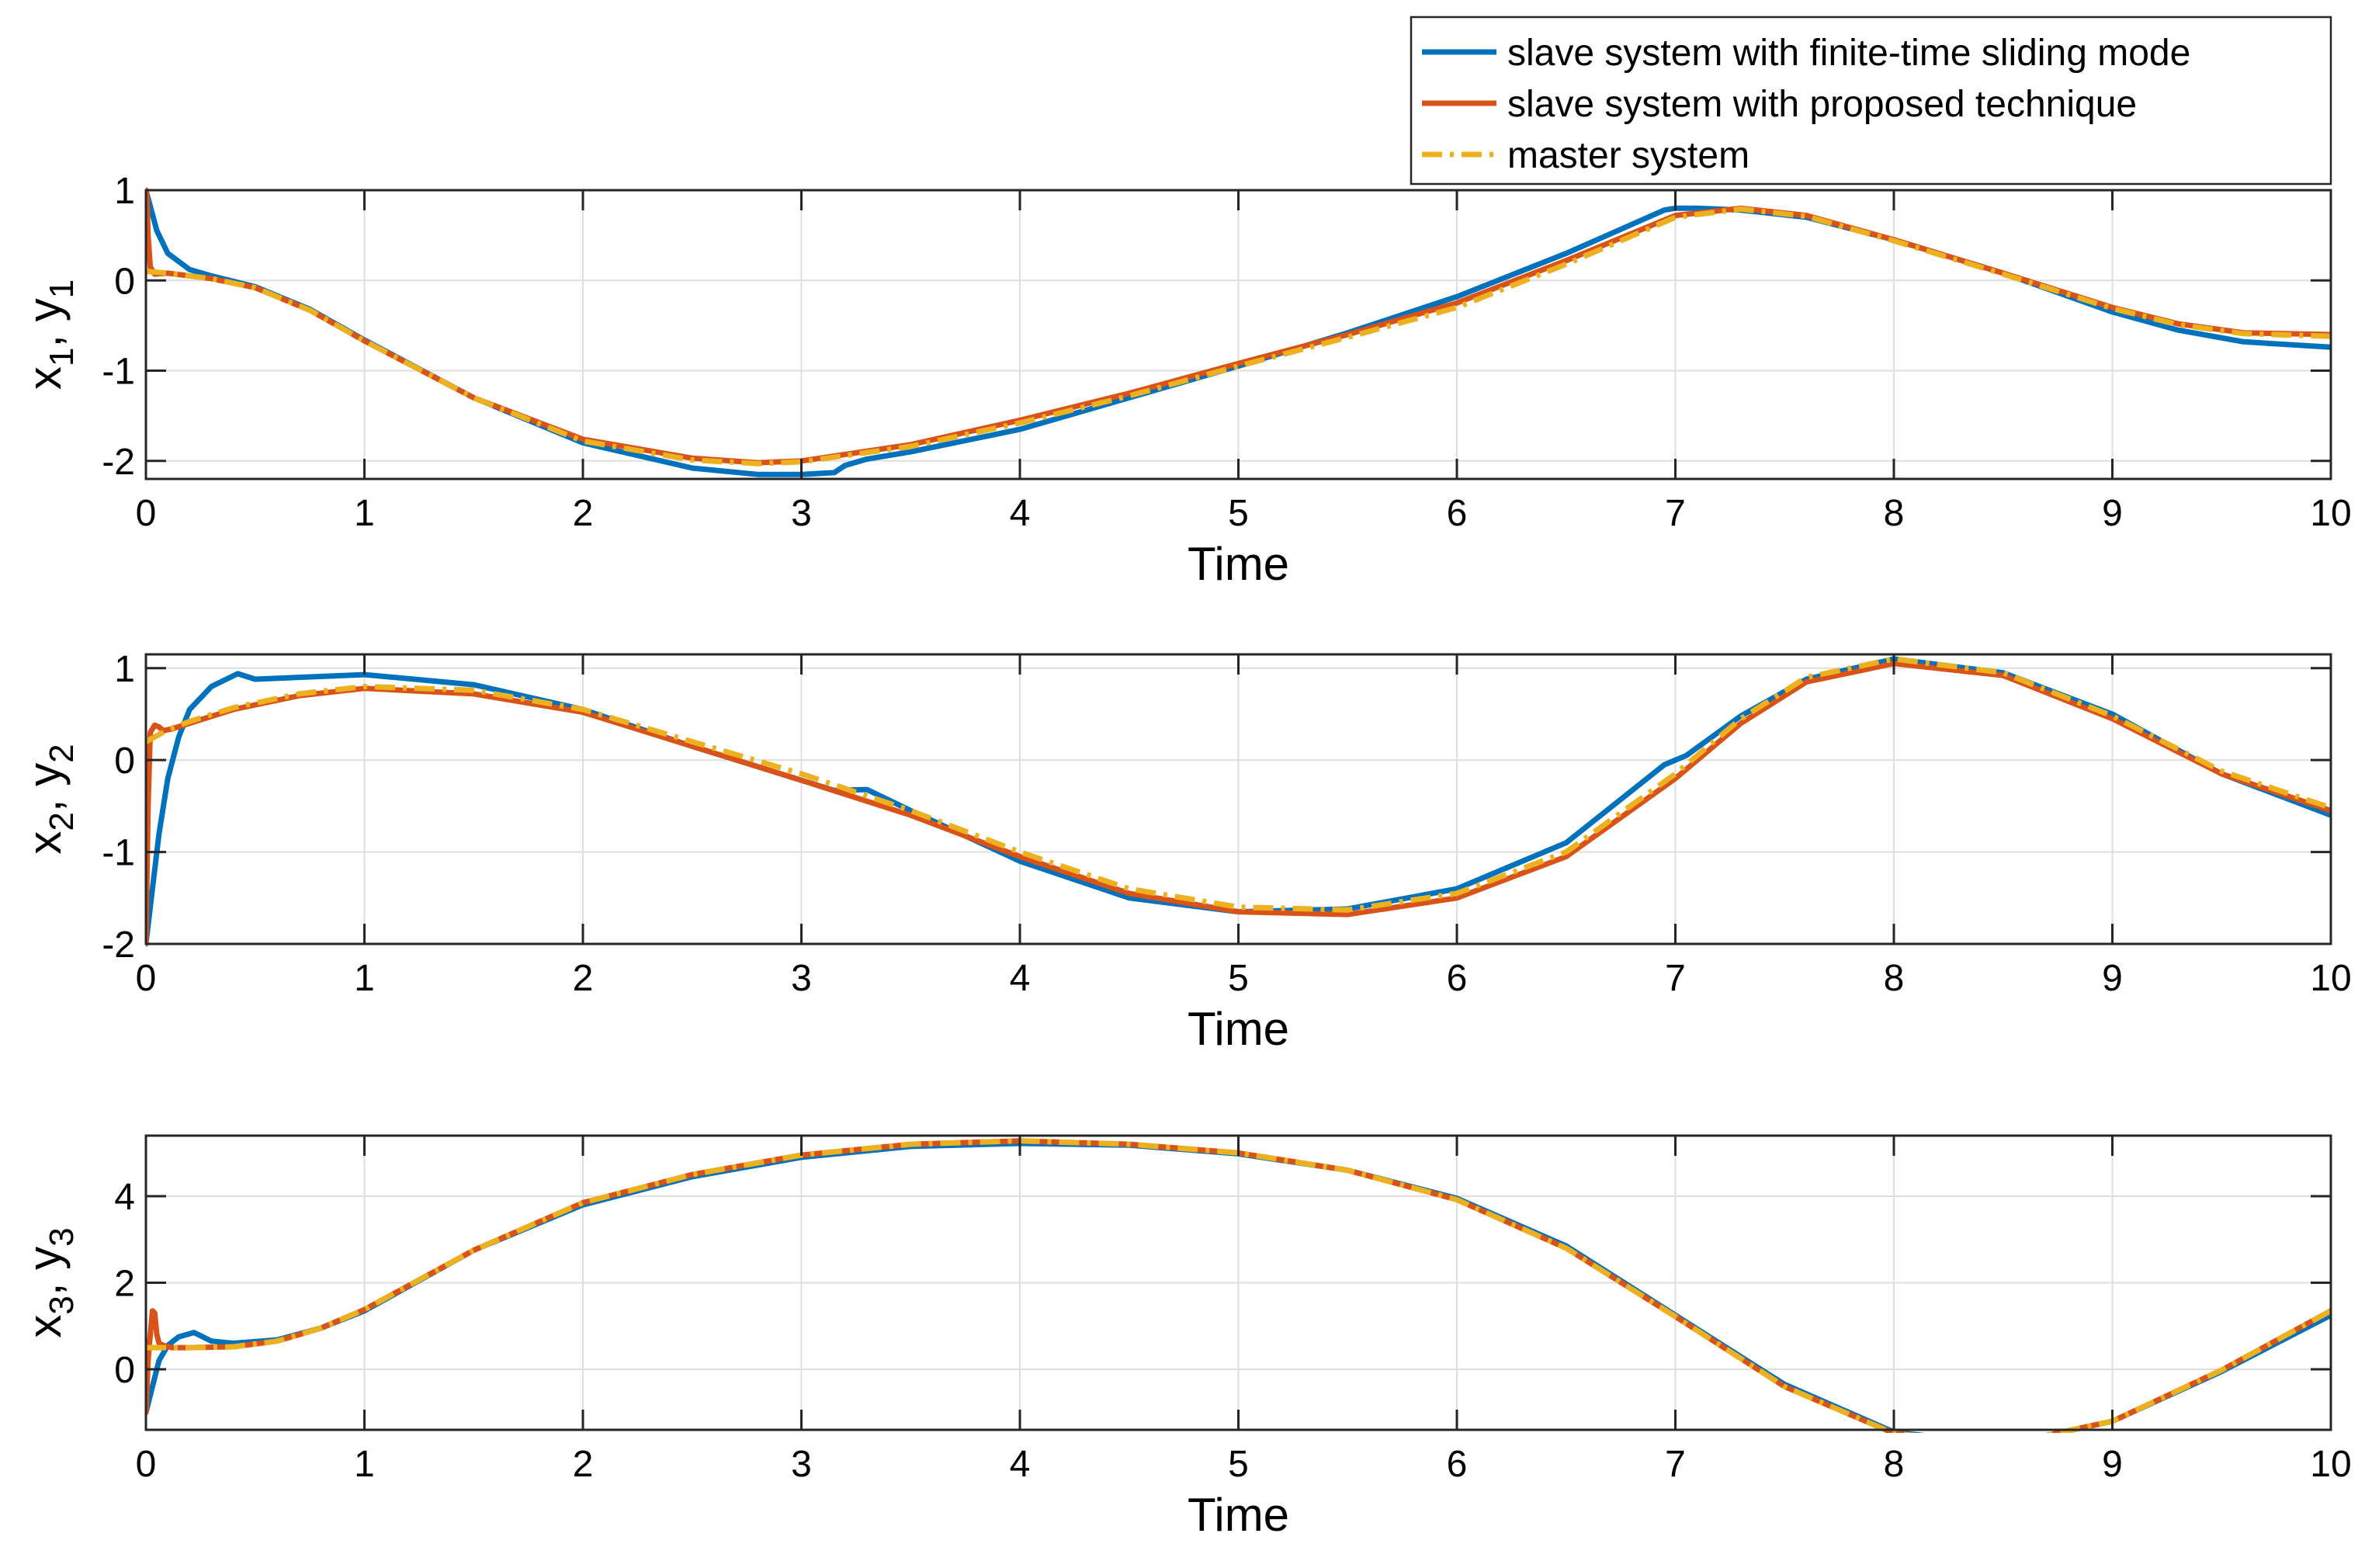  I want to click on y-axis-label: x3, y3, so click(50, 1282).